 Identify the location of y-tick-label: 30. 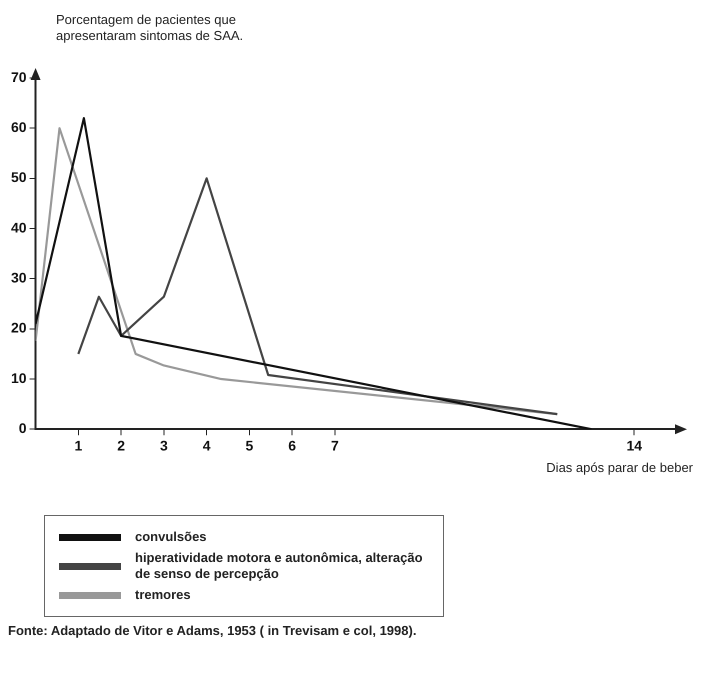
(18, 278).